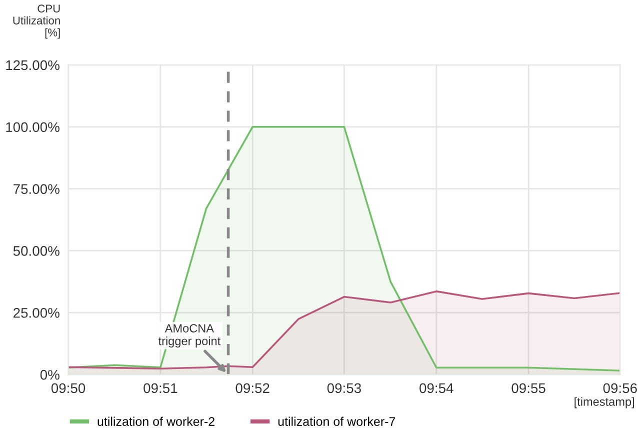 This screenshot has width=638, height=433. I want to click on y-tick-label: 75.00%, so click(37, 189).